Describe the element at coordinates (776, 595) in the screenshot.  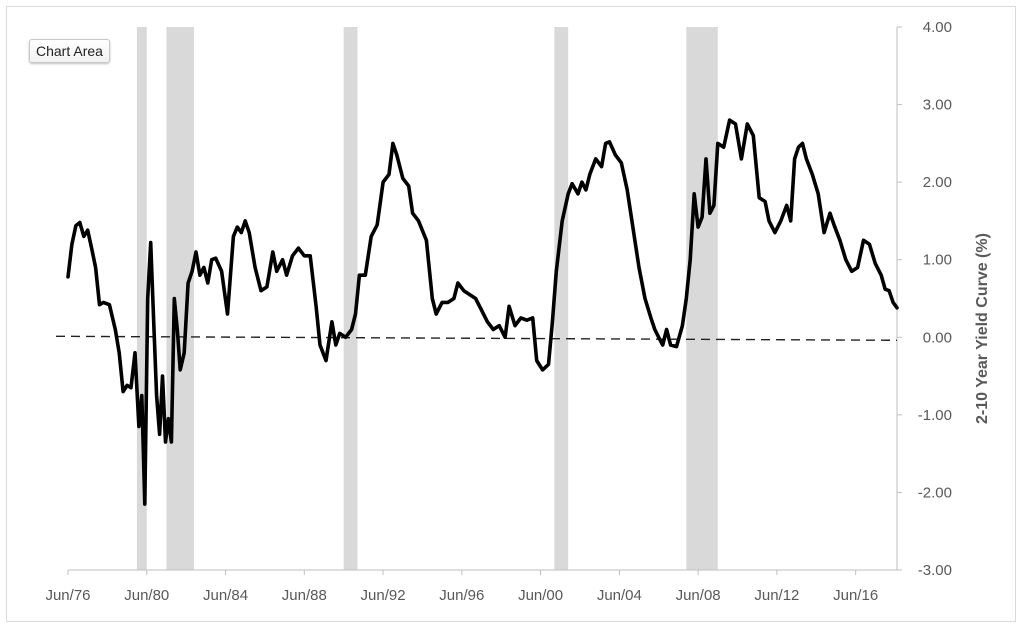
I see `x-tick-label: Jun/12` at that location.